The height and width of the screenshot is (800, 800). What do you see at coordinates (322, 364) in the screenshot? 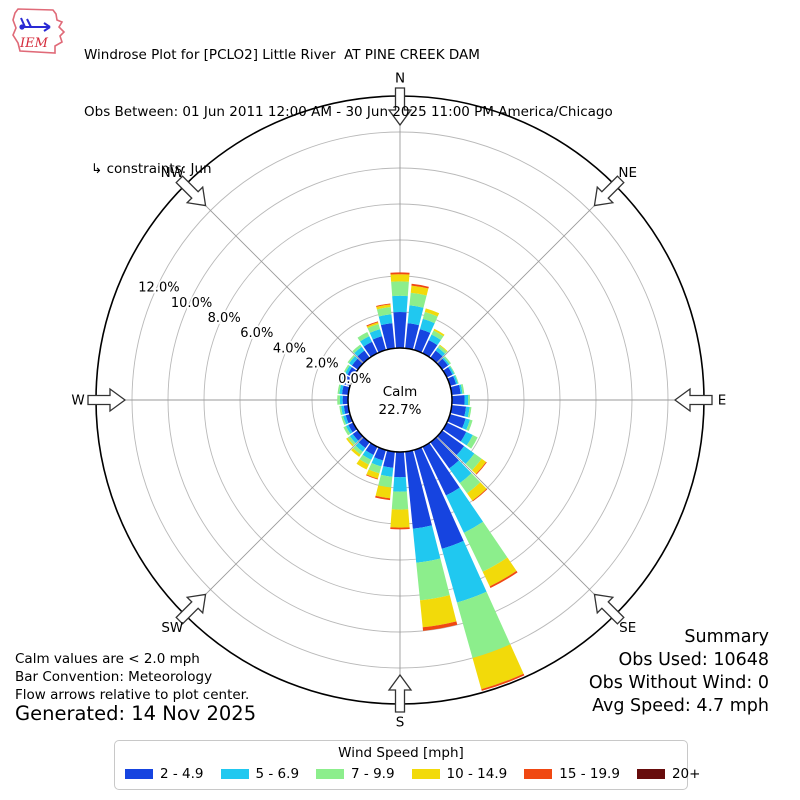
I see `radial-tick-label: 2.0%` at bounding box center [322, 364].